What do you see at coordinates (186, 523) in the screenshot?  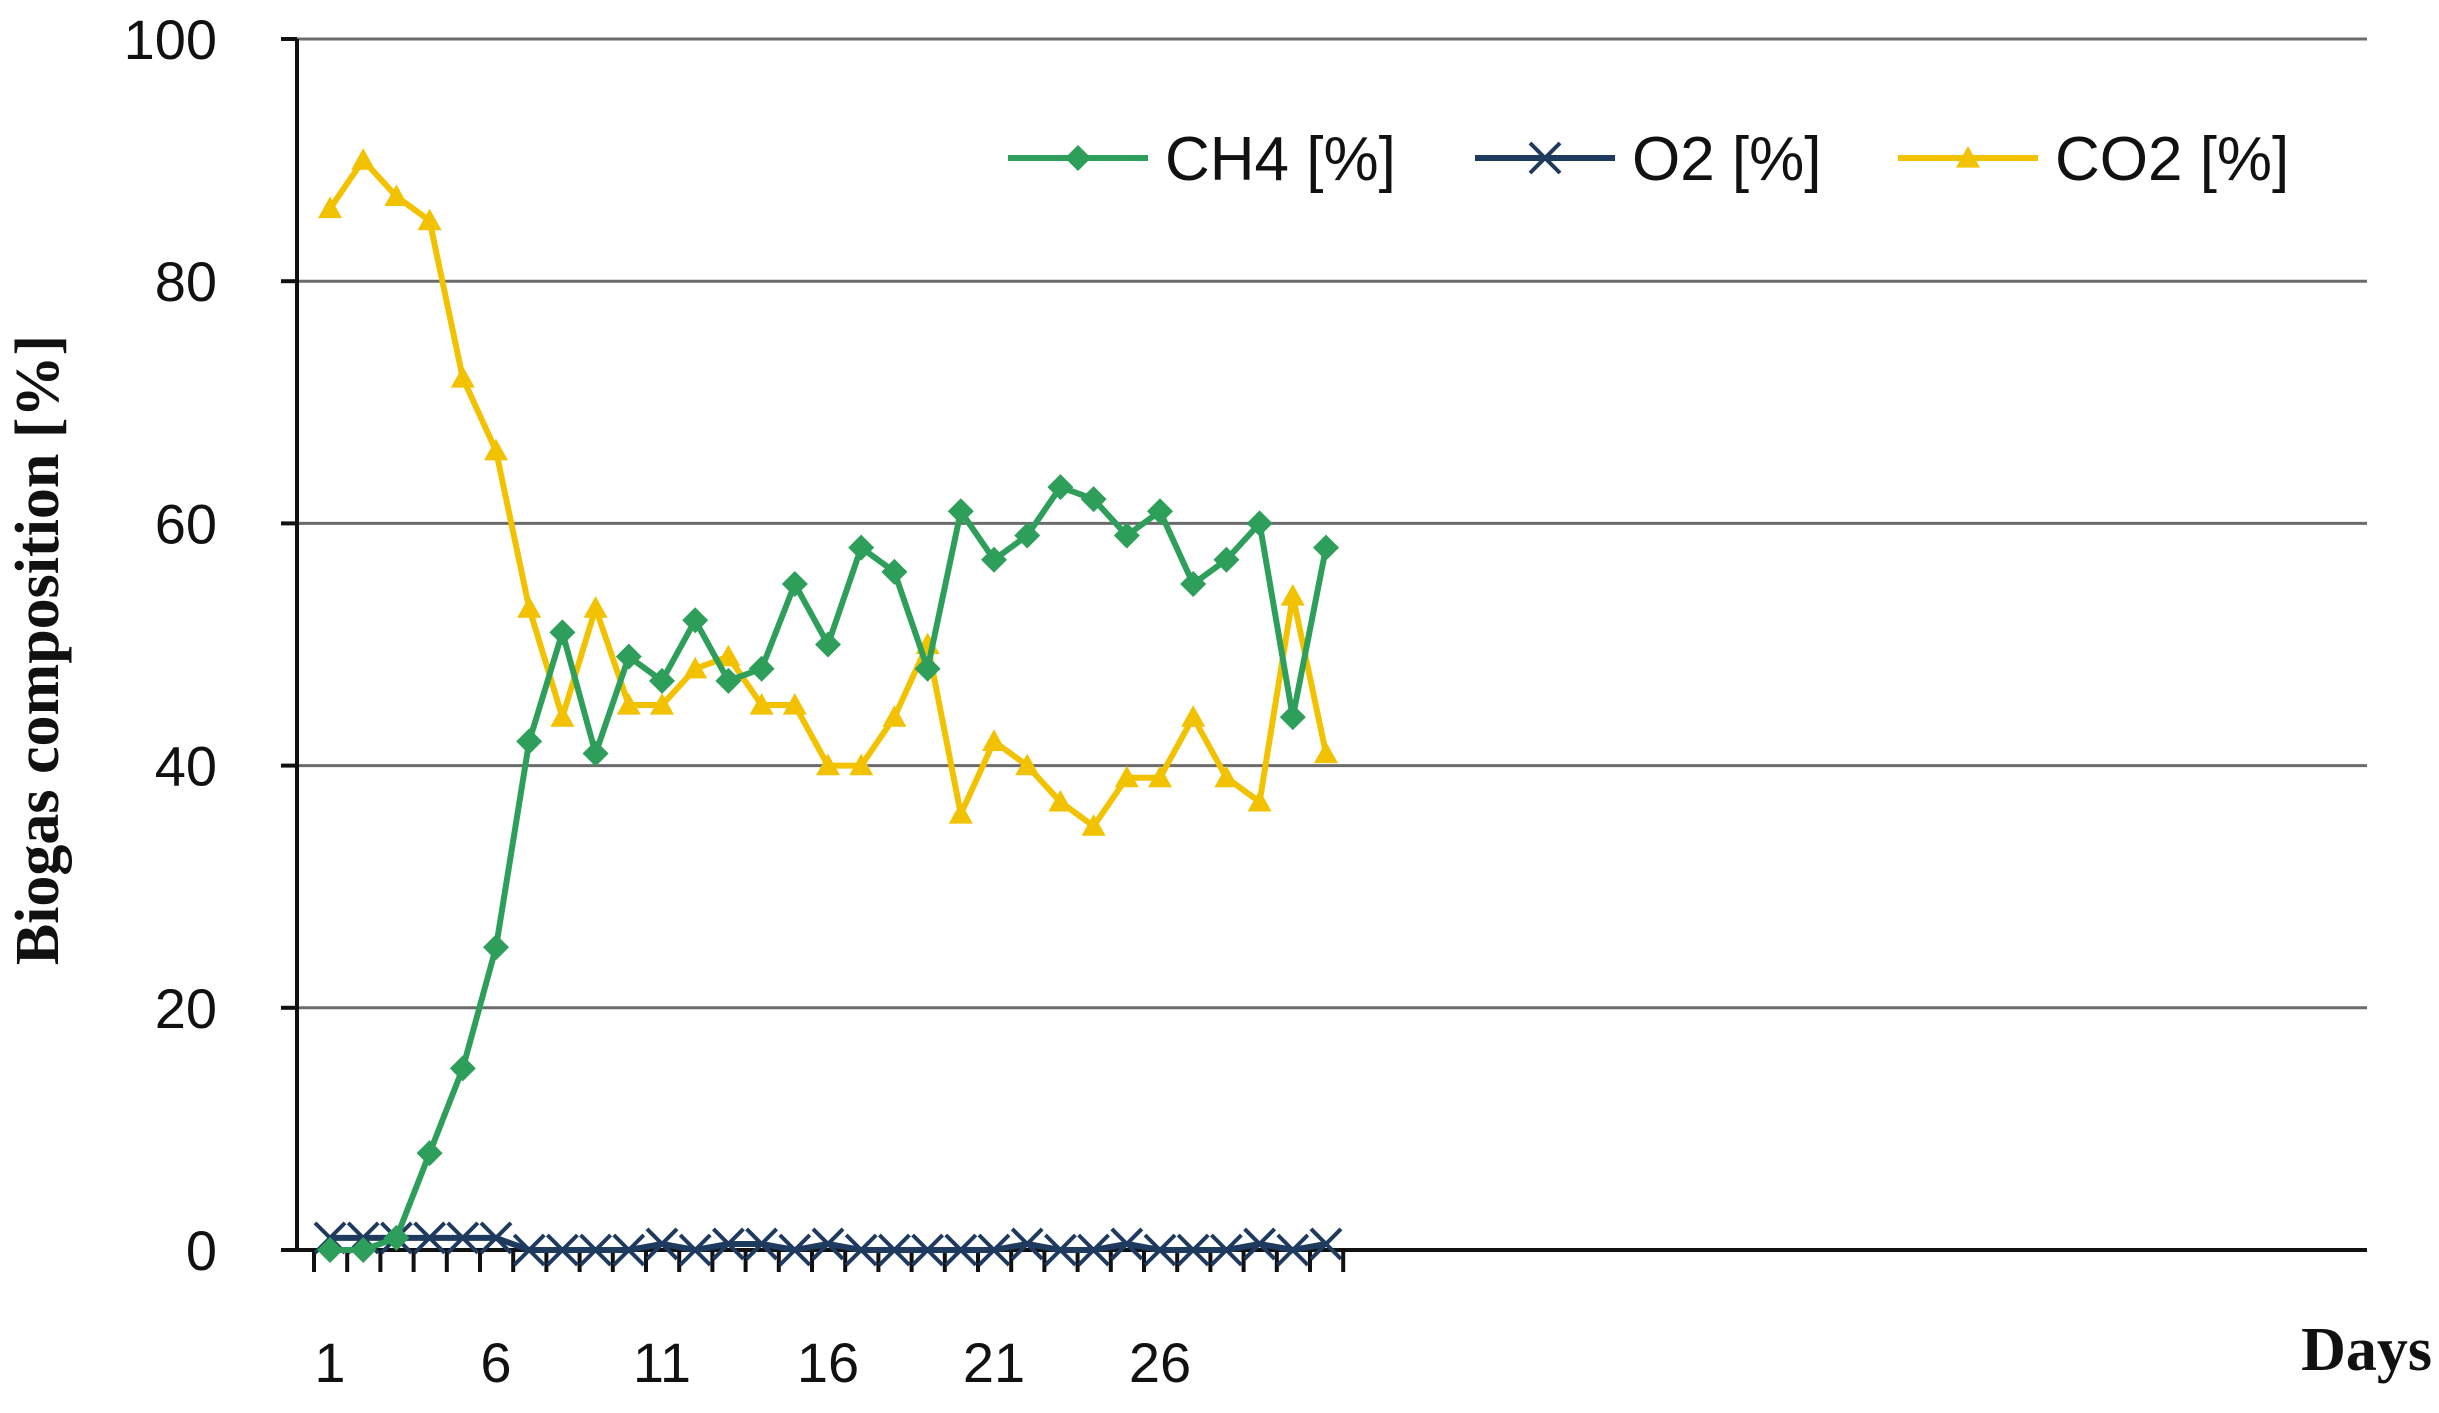 I see `y-tick-label: 60` at bounding box center [186, 523].